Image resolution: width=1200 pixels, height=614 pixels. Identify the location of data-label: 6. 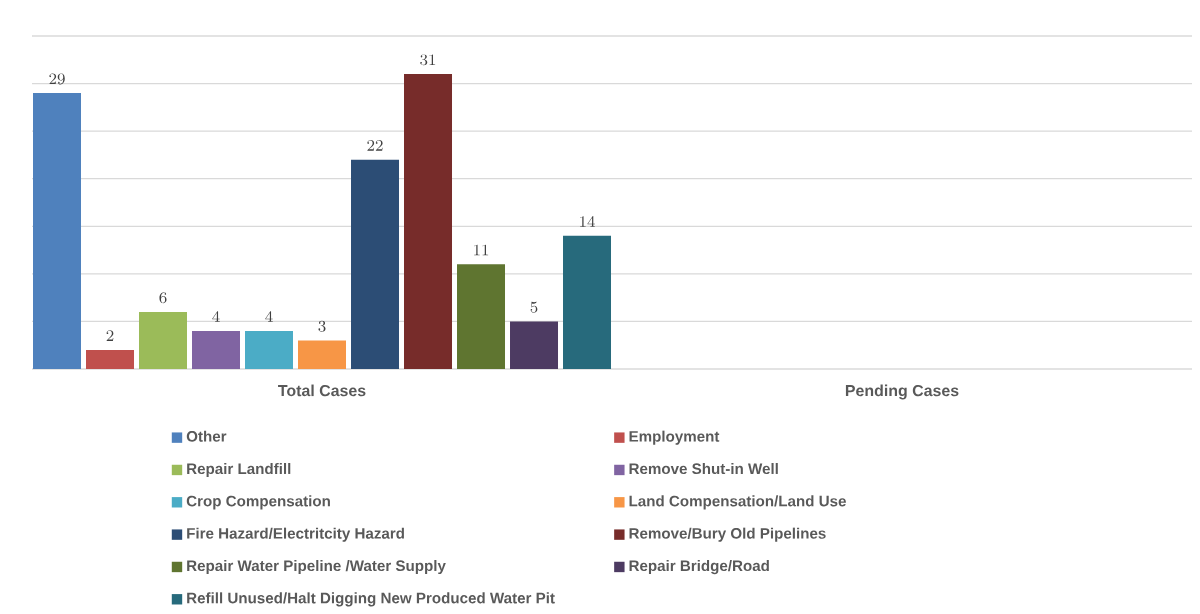
(163, 298).